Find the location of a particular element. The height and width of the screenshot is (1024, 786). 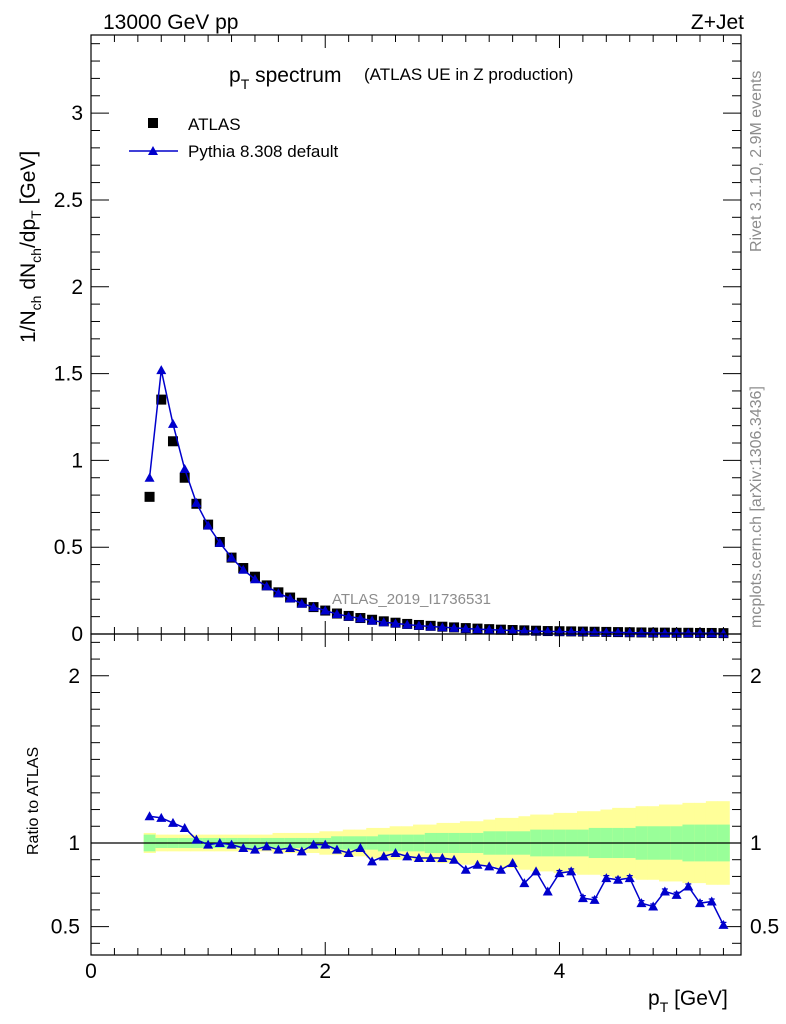

header-right: Z+Jet is located at coordinates (717, 22).